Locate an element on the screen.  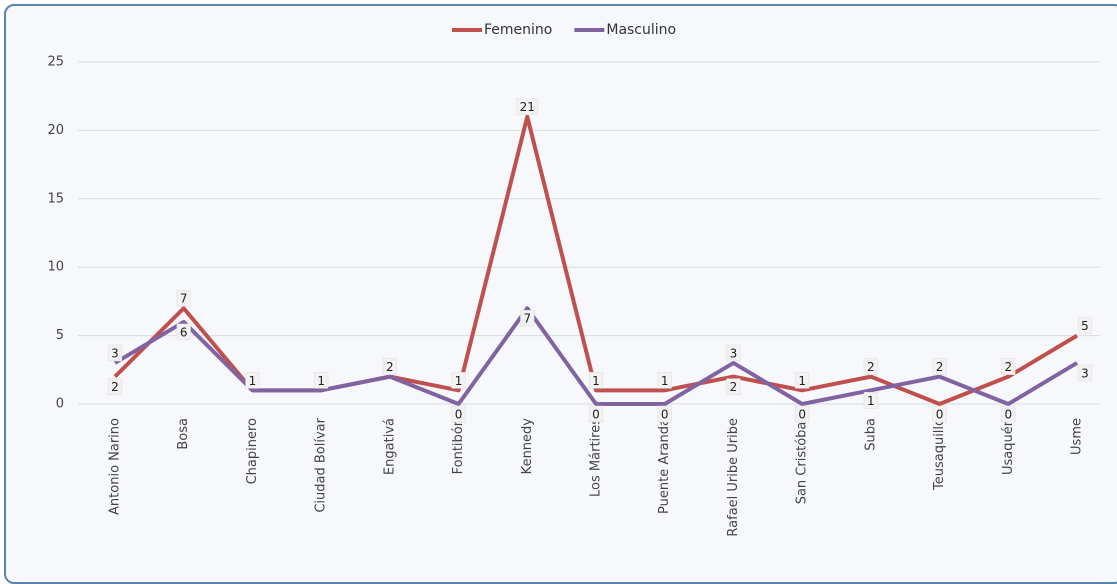
data-label: 21 is located at coordinates (527, 107).